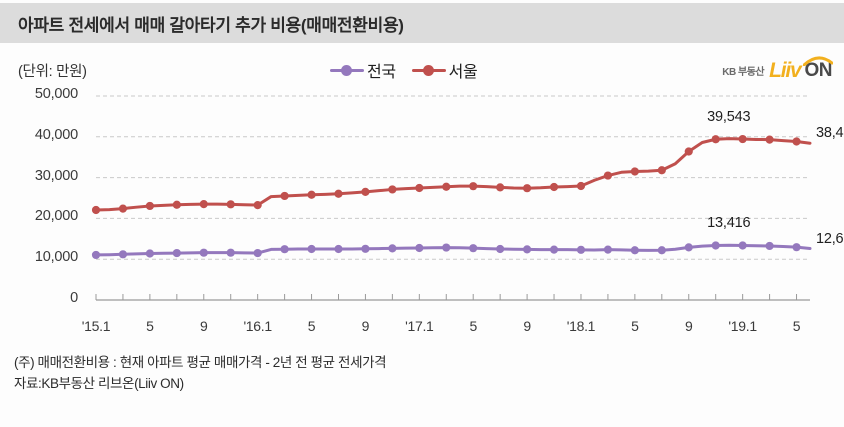 This screenshot has height=427, width=844. I want to click on y-axis-label: 30,000, so click(56, 175).